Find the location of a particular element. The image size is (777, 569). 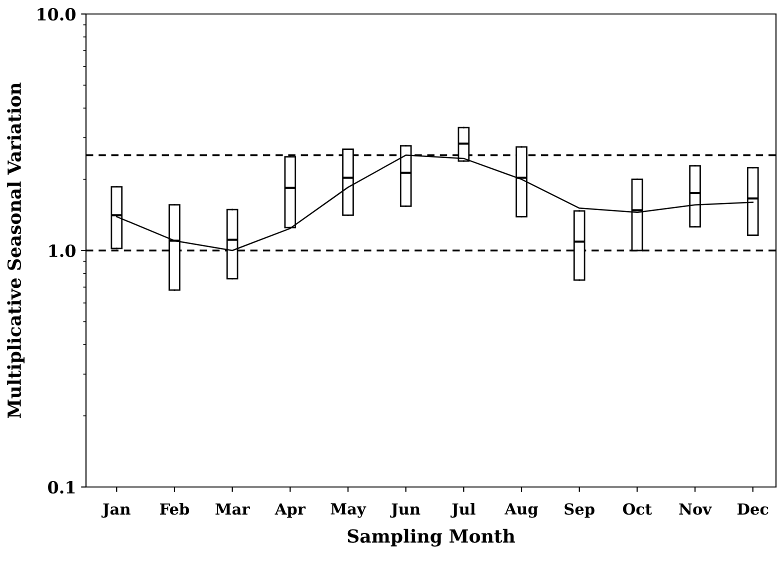

x-tick-label: Sep is located at coordinates (579, 510).